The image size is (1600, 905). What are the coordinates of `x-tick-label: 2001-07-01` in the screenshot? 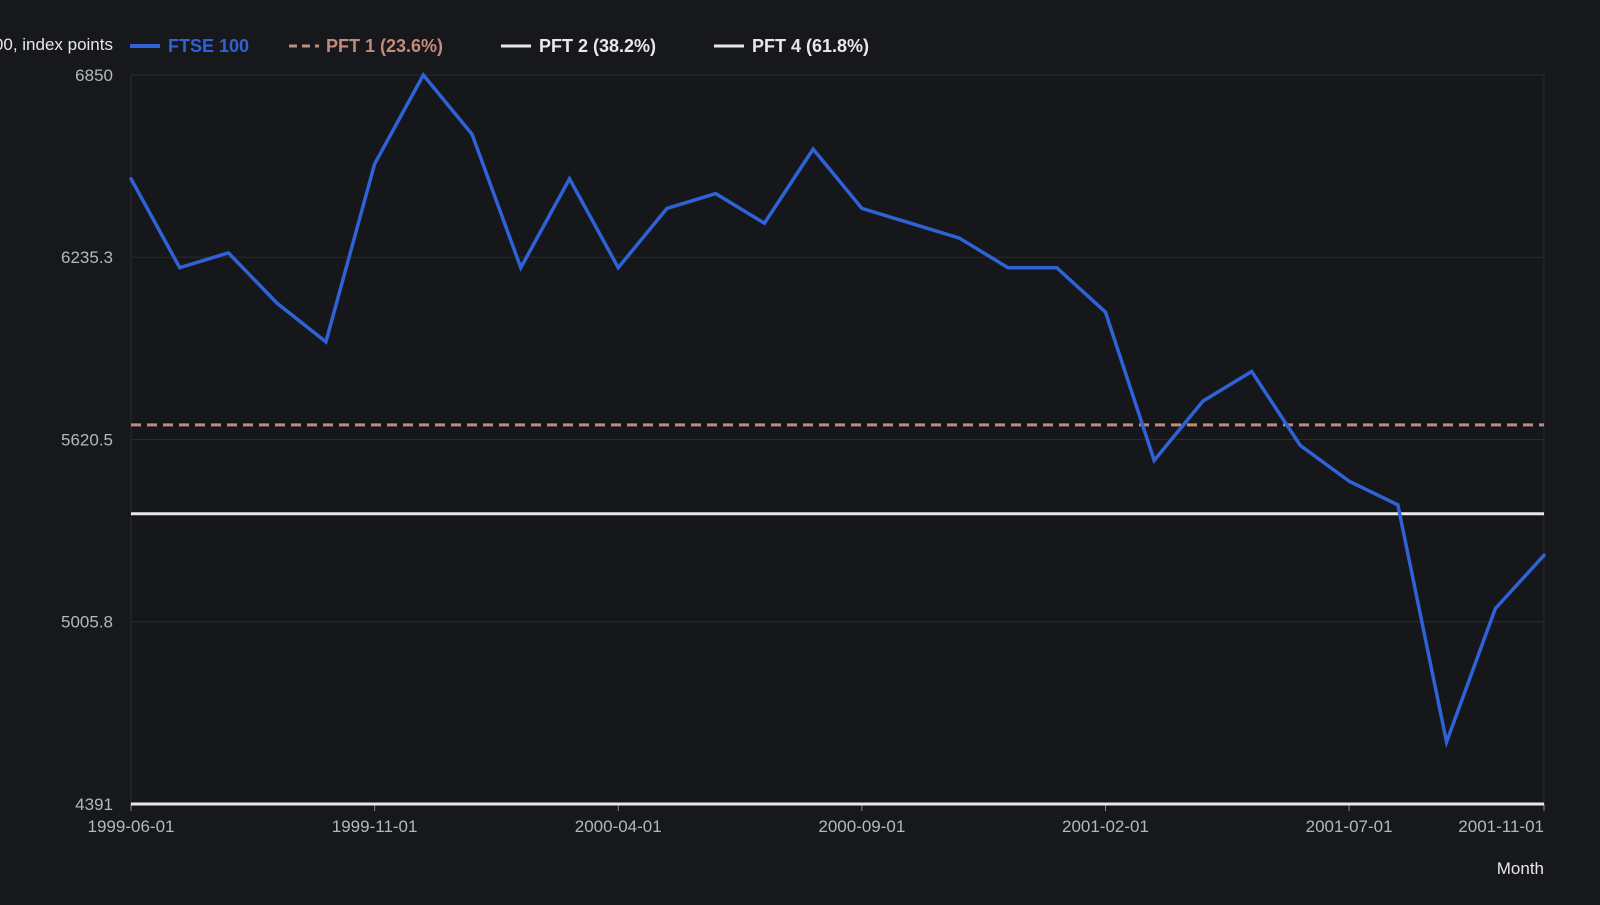 It's located at (1349, 826).